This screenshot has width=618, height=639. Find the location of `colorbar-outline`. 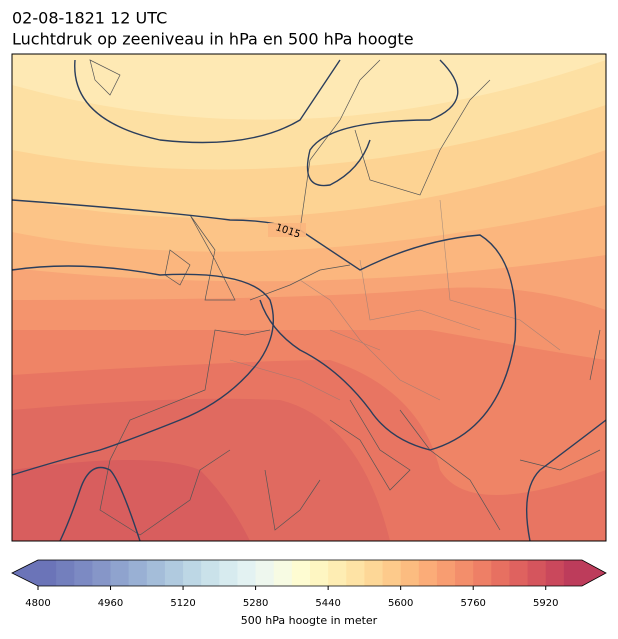

colorbar-outline is located at coordinates (309, 573).